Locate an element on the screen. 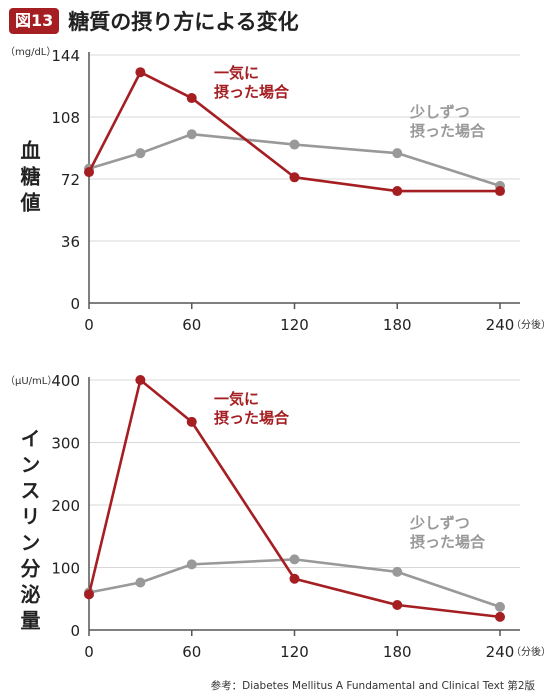  figure-badge: 図13 is located at coordinates (34, 21).